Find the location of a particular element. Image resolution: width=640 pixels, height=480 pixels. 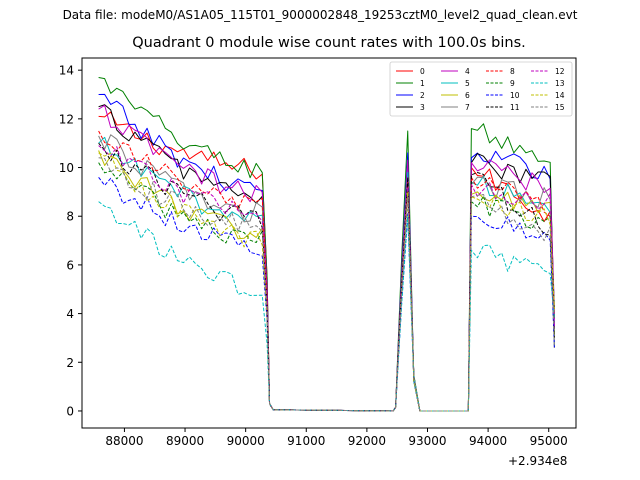

x-tick-label: 94000 is located at coordinates (488, 441).